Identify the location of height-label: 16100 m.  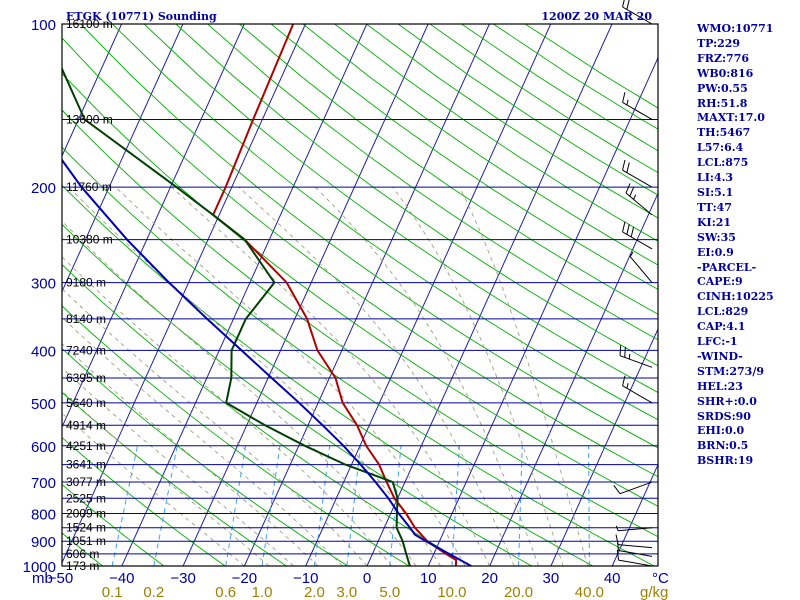
(89, 24).